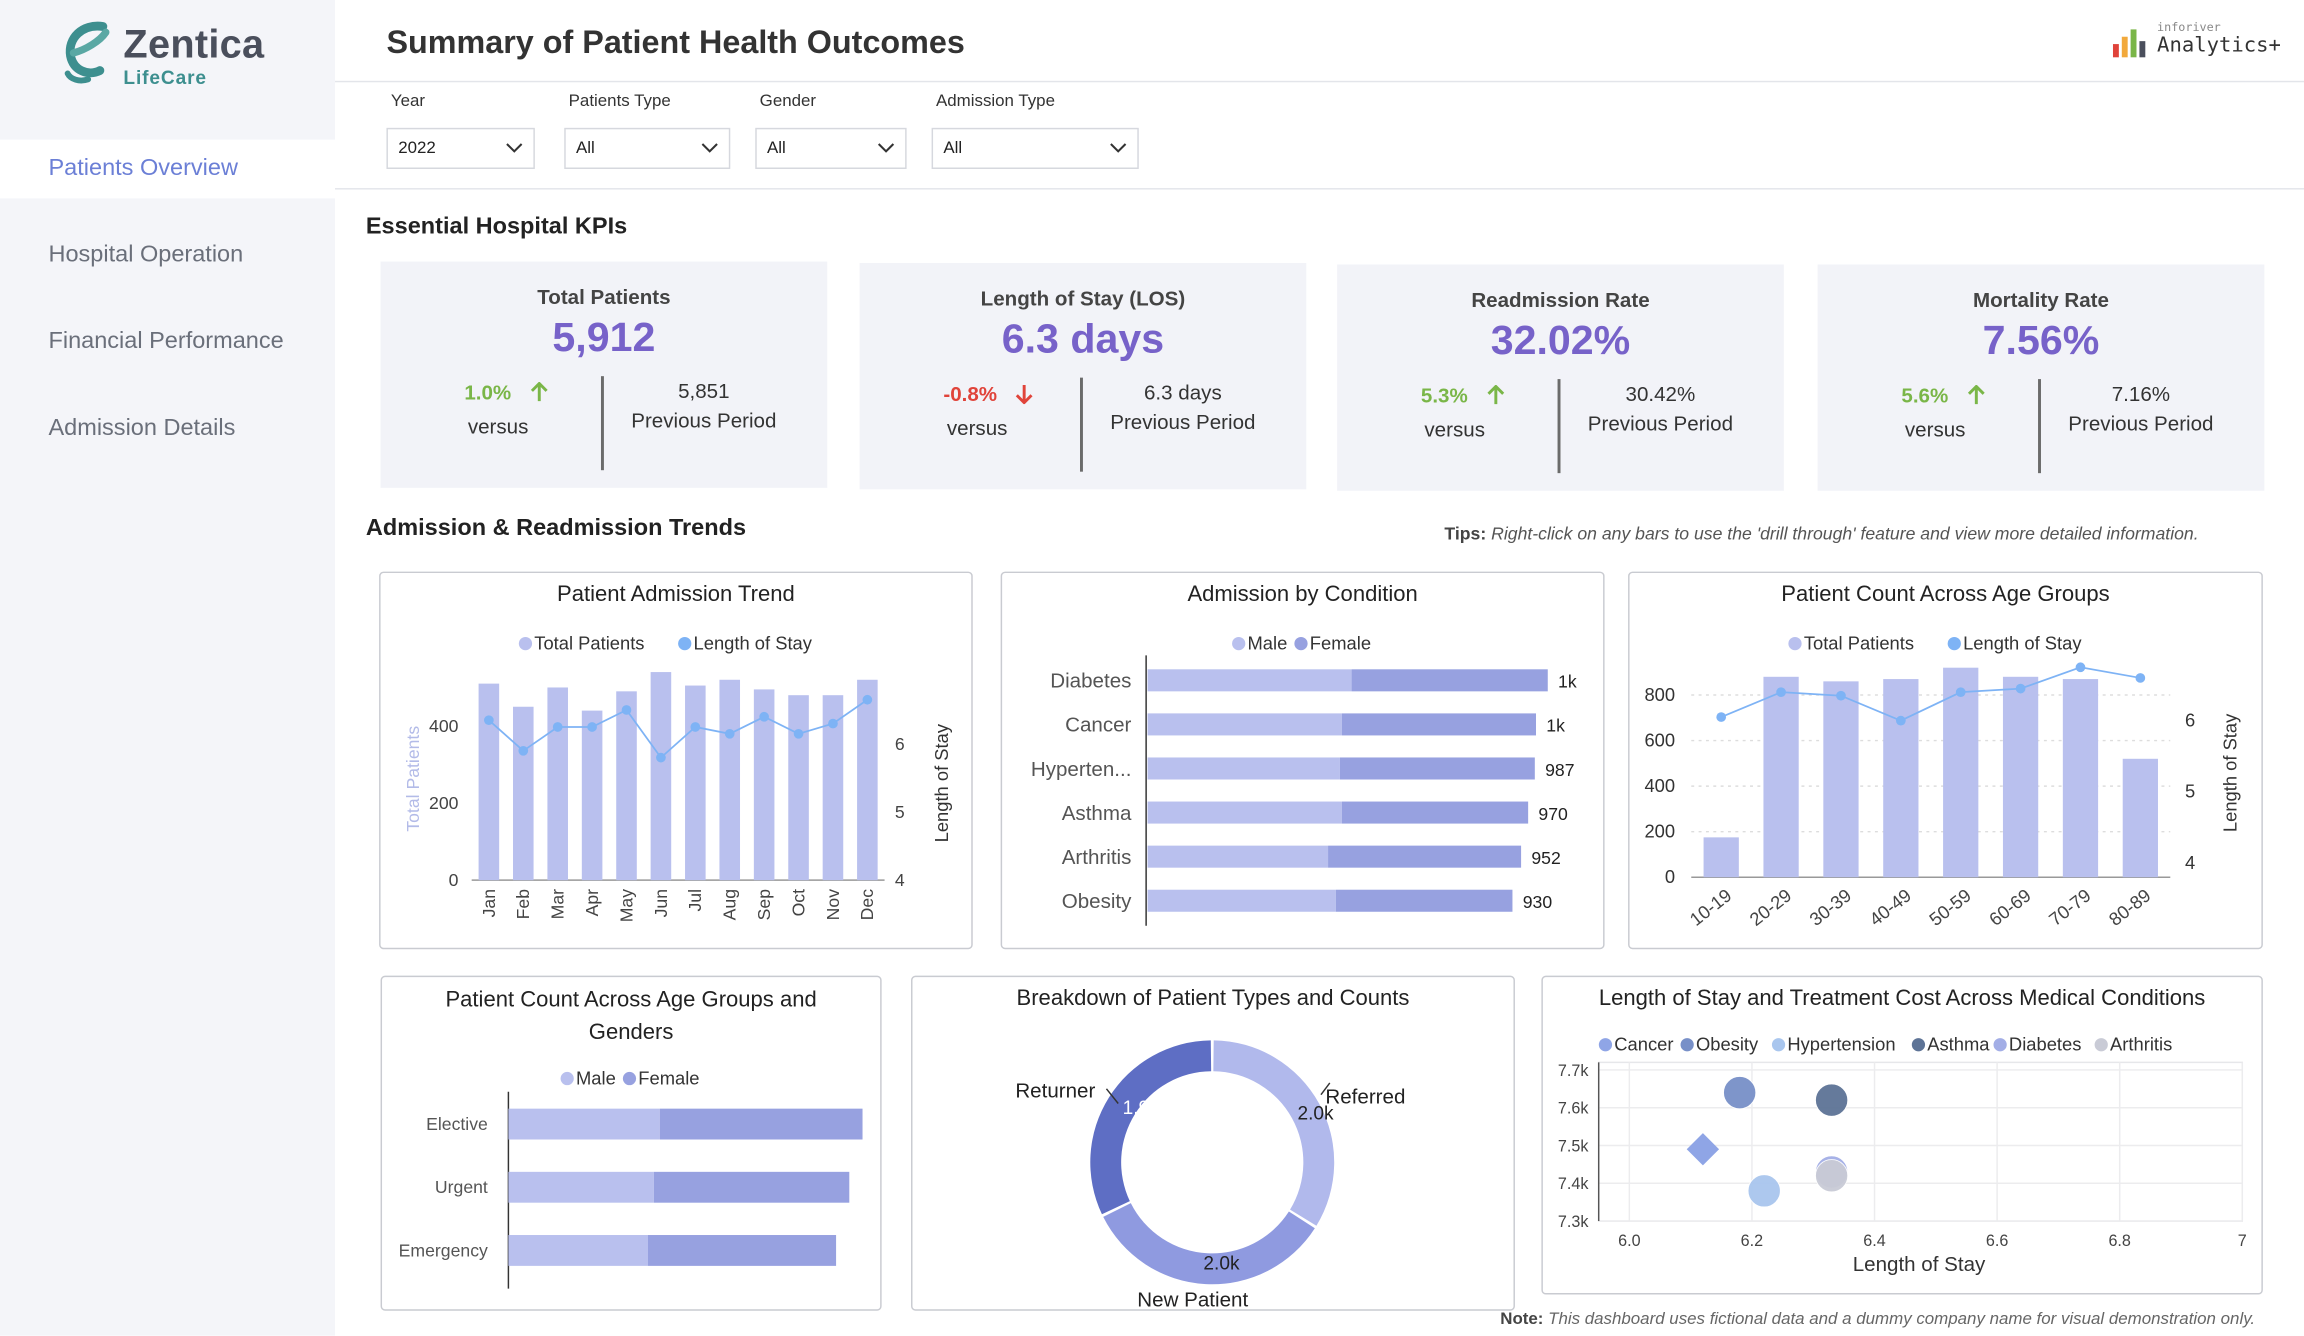  Describe the element at coordinates (833, 905) in the screenshot. I see `x-tick-label: Nov` at that location.